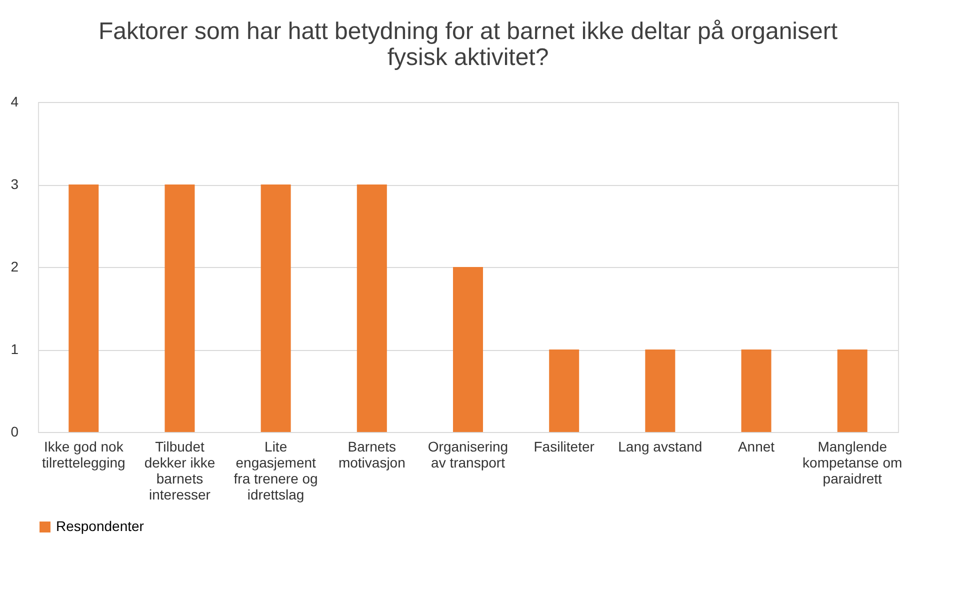 This screenshot has height=589, width=957. What do you see at coordinates (14, 102) in the screenshot?
I see `y-tick-label: 4` at bounding box center [14, 102].